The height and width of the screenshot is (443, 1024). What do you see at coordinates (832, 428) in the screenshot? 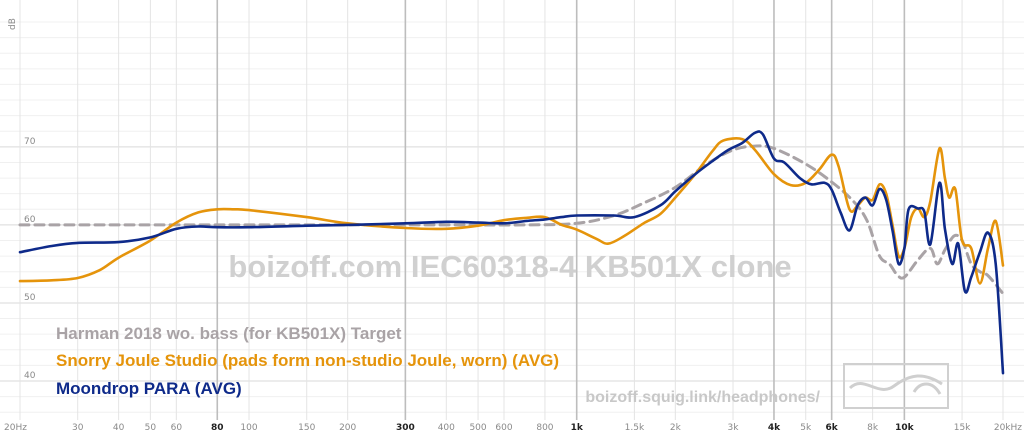
I see `x-tick-label: 6k` at bounding box center [832, 428].